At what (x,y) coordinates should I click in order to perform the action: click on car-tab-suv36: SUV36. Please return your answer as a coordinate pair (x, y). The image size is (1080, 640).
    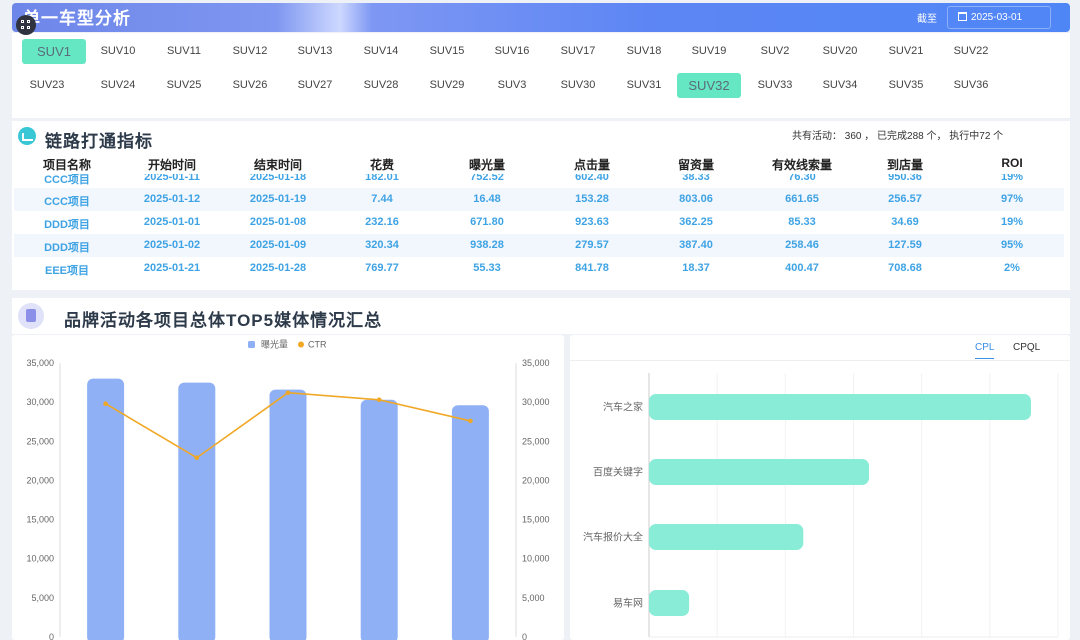
    Looking at the image, I should click on (971, 85).